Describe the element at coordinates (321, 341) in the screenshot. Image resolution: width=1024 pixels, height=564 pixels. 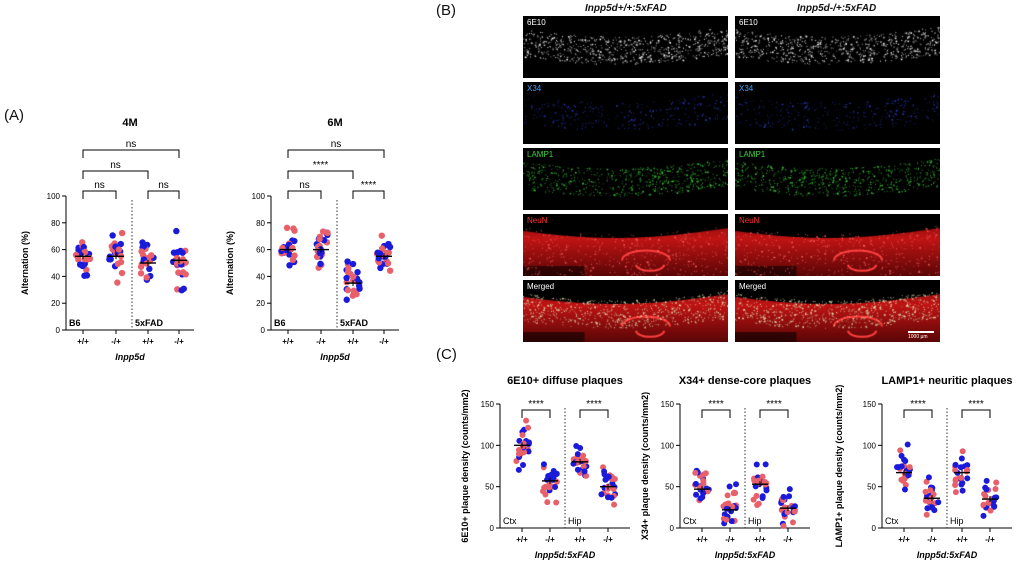
I see `x-tick-label: -/+` at that location.